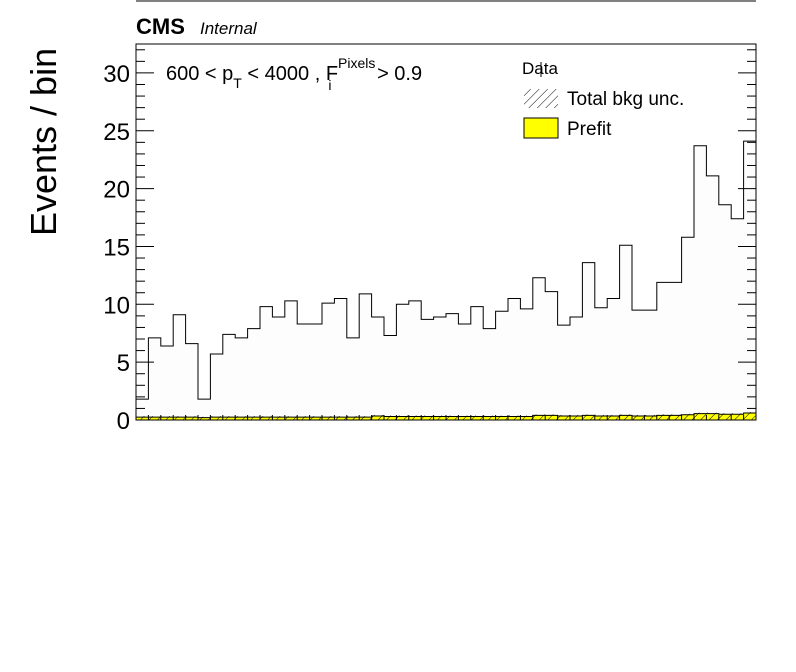 The height and width of the screenshot is (672, 796). What do you see at coordinates (116, 305) in the screenshot?
I see `y-tick-label: 10` at bounding box center [116, 305].